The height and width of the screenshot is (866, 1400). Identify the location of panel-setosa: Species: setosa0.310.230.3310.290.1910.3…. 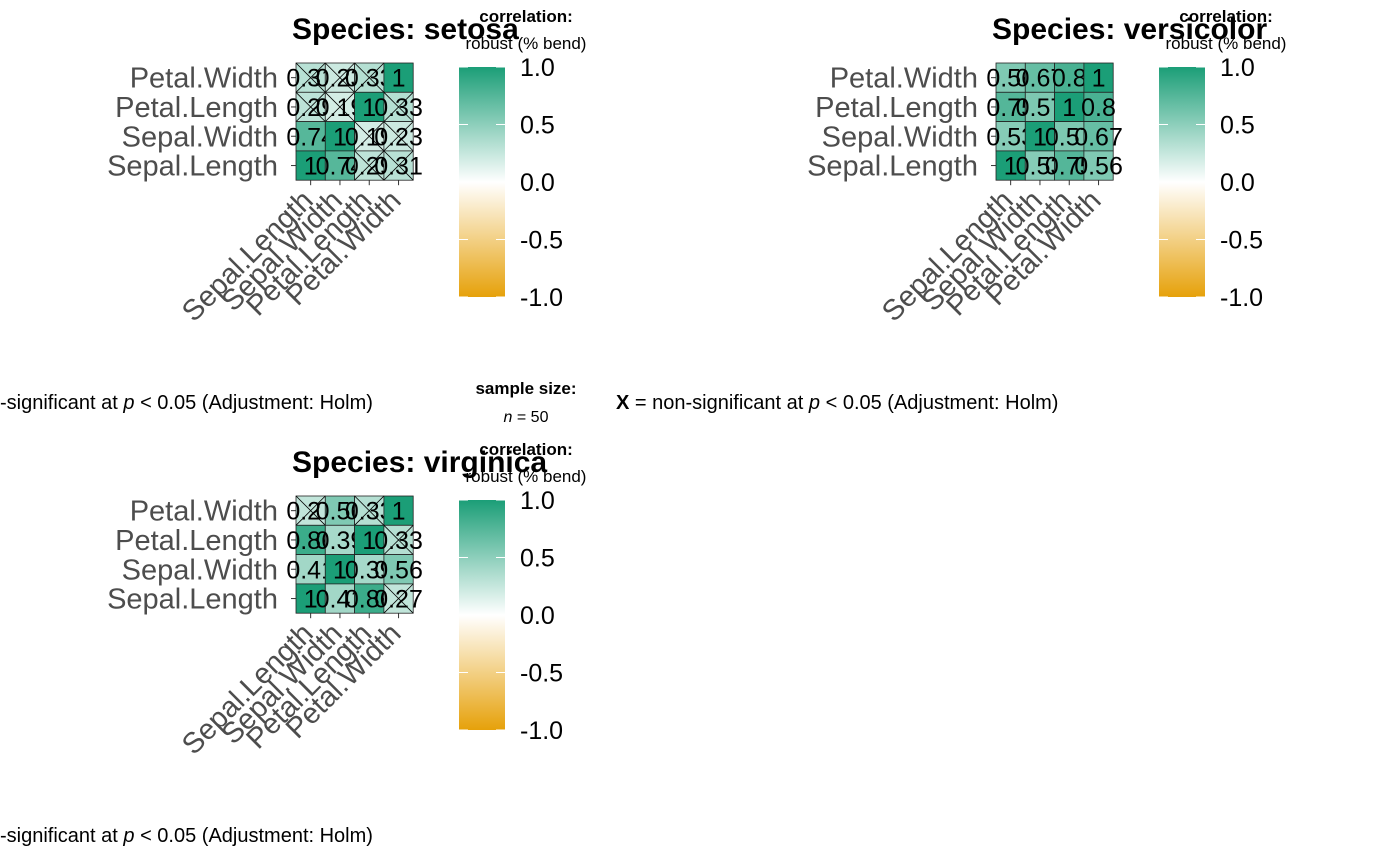
(346, 167).